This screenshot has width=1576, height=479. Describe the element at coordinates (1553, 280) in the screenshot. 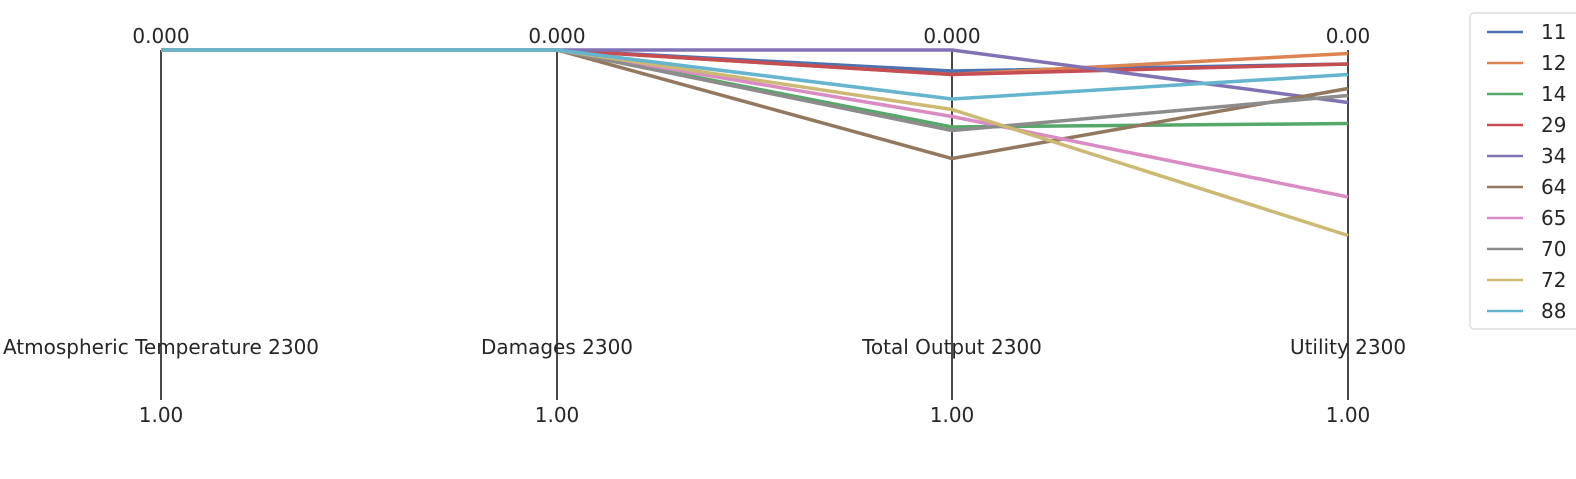

I see `legend-label-72: 72` at that location.